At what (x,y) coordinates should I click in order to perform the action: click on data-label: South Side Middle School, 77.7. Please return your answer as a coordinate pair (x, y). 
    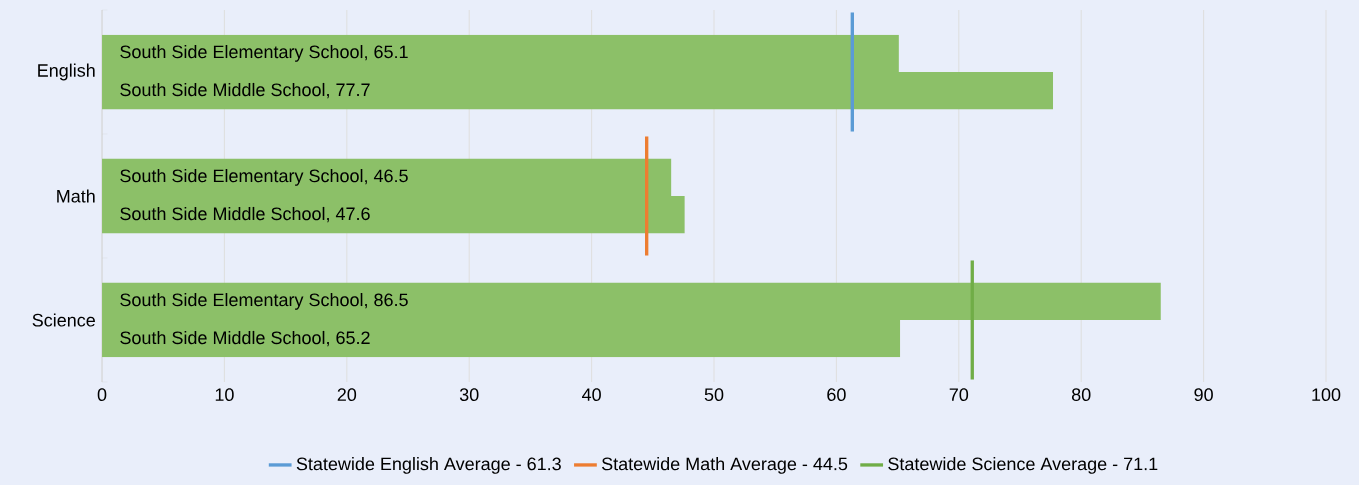
    Looking at the image, I should click on (245, 90).